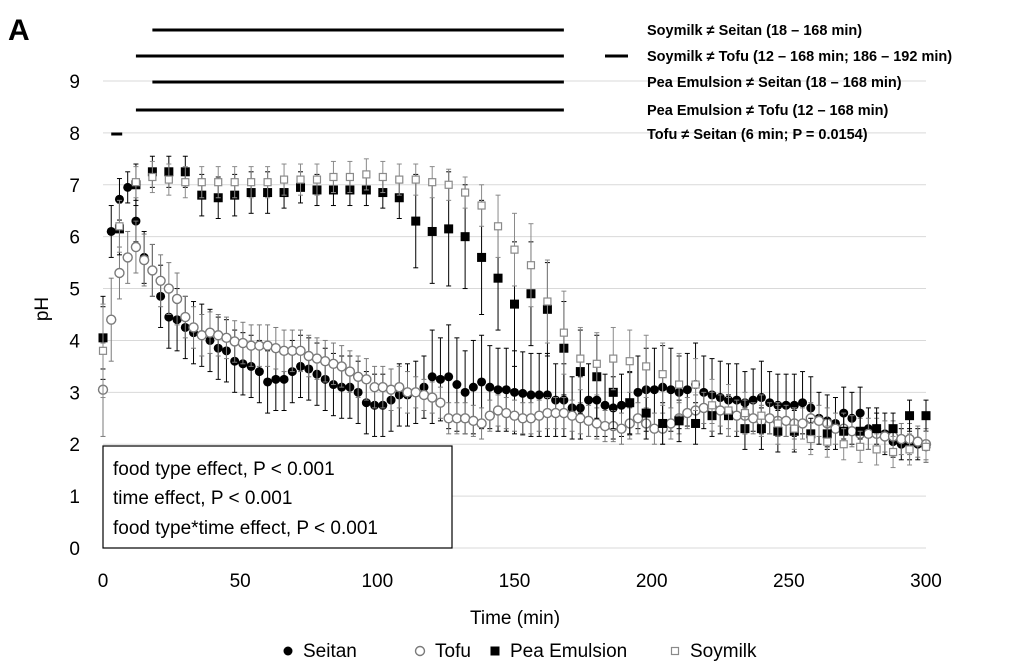  Describe the element at coordinates (789, 581) in the screenshot. I see `x-tick-label: 250` at that location.